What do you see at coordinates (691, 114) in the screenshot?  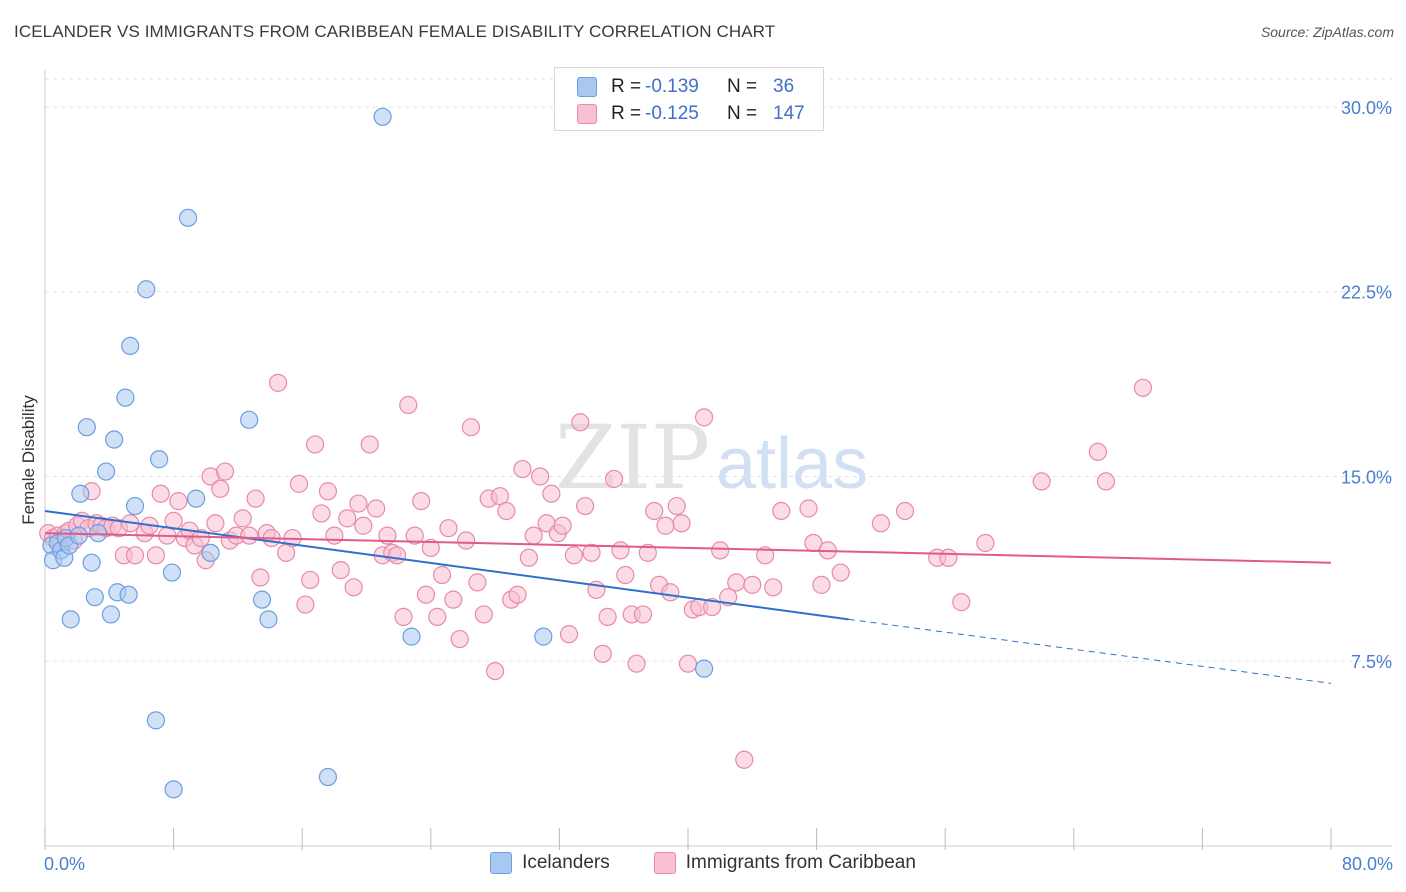 I see `legend-row-caribbean: R = -0.125 N = 147` at bounding box center [691, 114].